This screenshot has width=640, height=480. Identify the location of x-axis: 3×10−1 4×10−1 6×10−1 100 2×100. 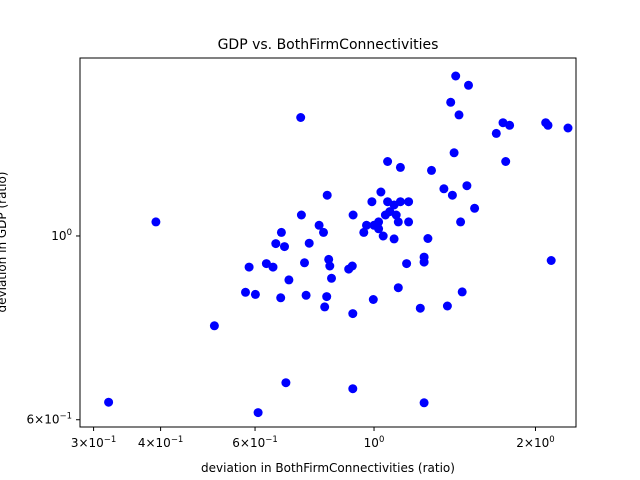
(313, 438).